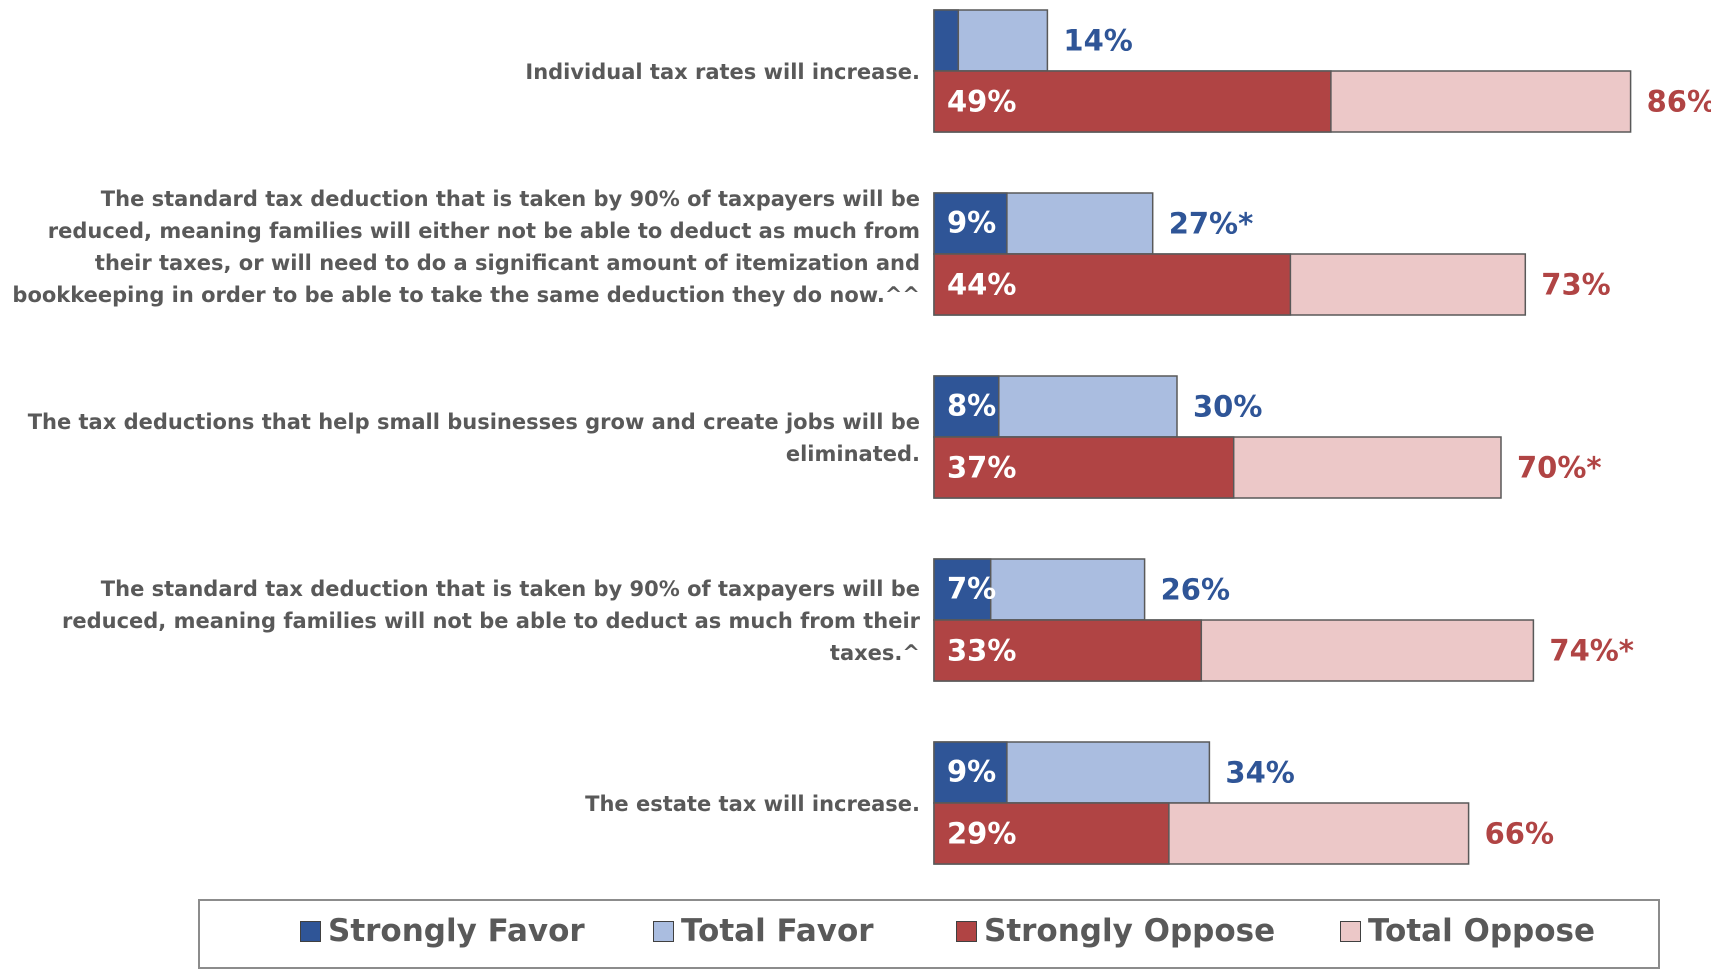 The width and height of the screenshot is (1711, 969). Describe the element at coordinates (1519, 834) in the screenshot. I see `data-label-total-oppose: 66%` at that location.